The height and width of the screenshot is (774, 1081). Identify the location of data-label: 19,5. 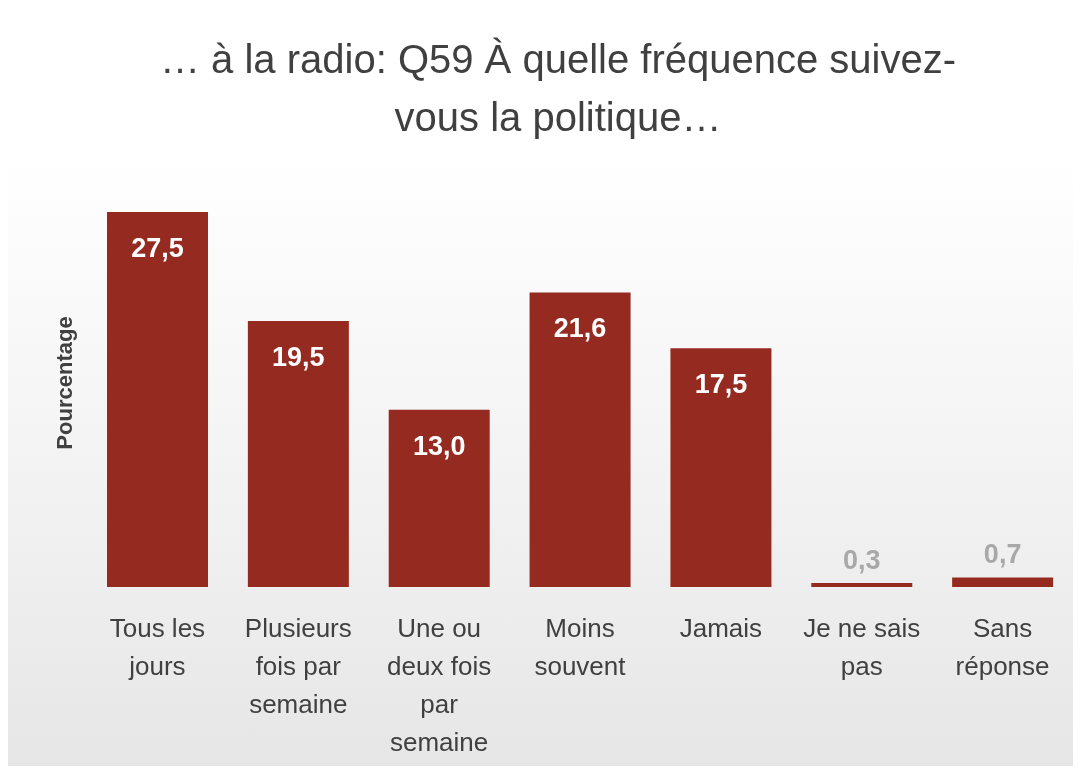
(298, 357).